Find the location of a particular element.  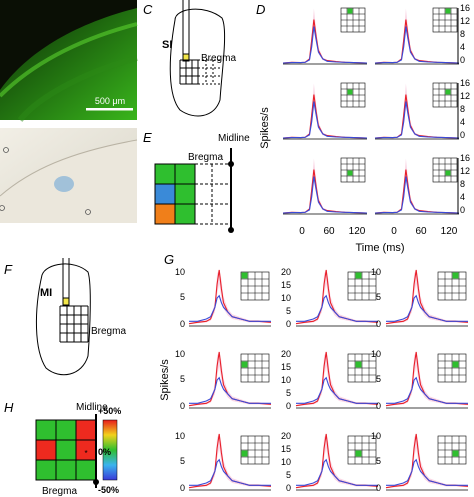

d-xtick: 0 is located at coordinates (394, 231).